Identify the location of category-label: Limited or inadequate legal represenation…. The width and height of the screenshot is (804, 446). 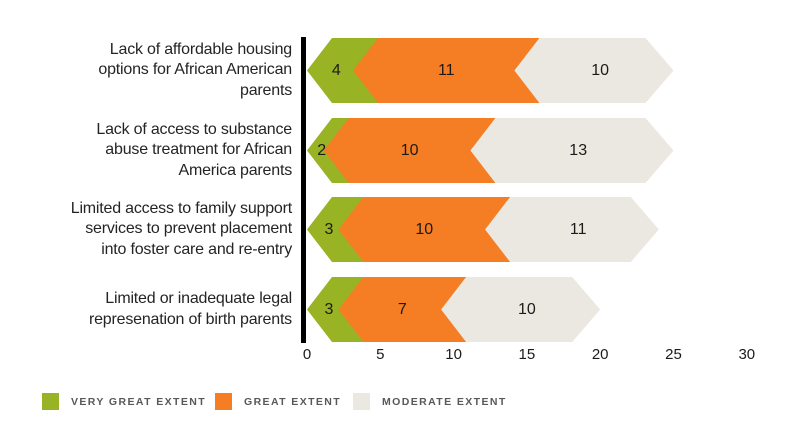
(146, 309).